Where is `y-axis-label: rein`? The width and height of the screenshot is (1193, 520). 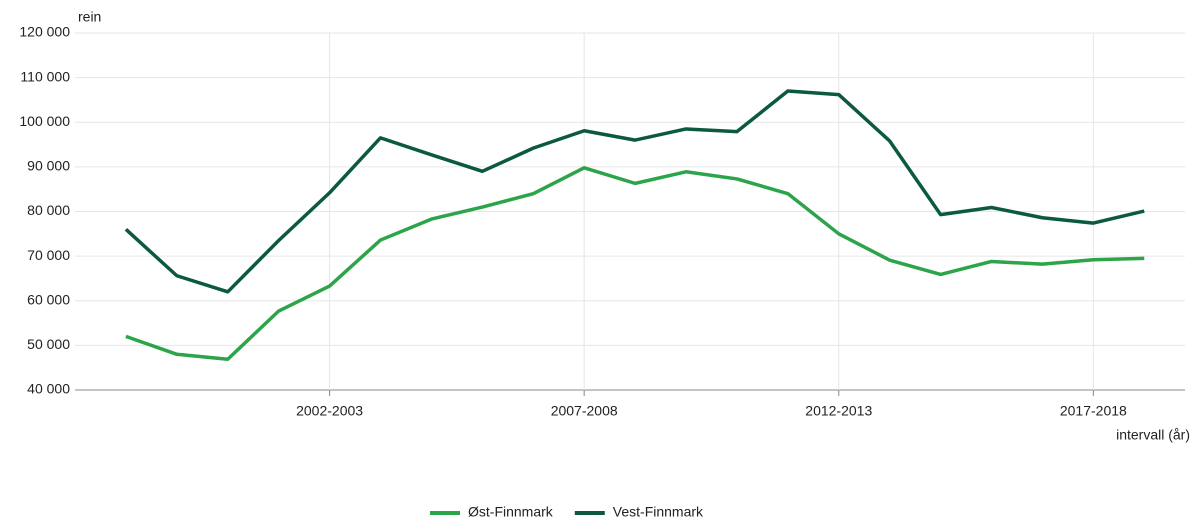
y-axis-label: rein is located at coordinates (89, 17).